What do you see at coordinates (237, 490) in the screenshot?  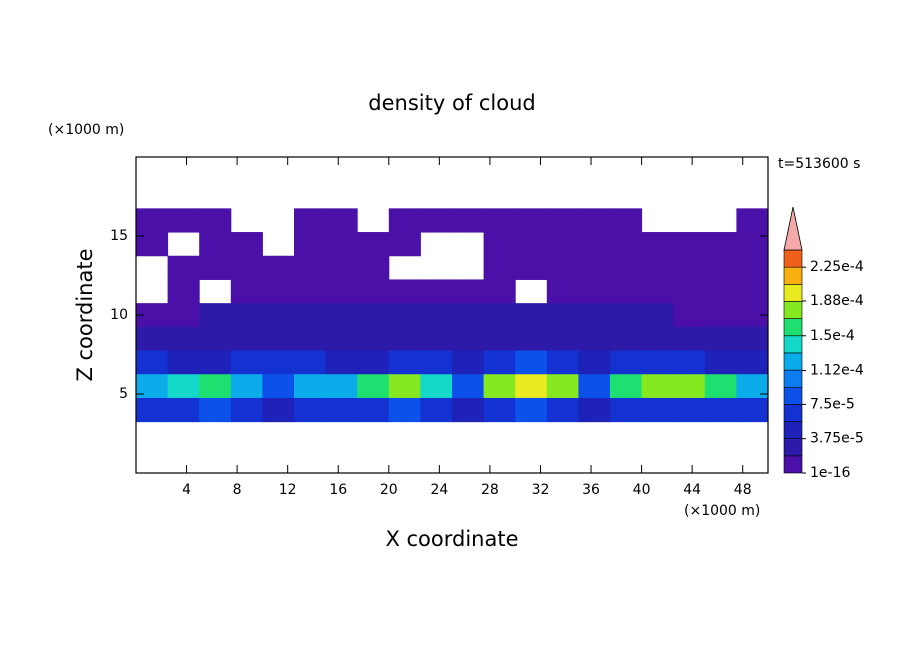 I see `x-tick-label: 8` at bounding box center [237, 490].